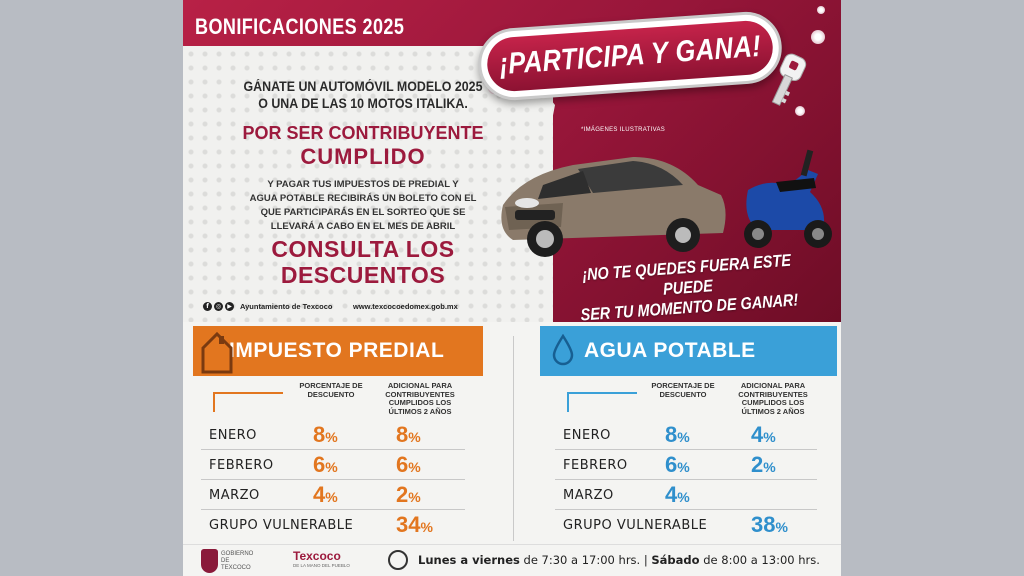  I want to click on body-line: AGUA POTABLE RECIBIRÁS UN BOLETO CON EL, so click(363, 198).